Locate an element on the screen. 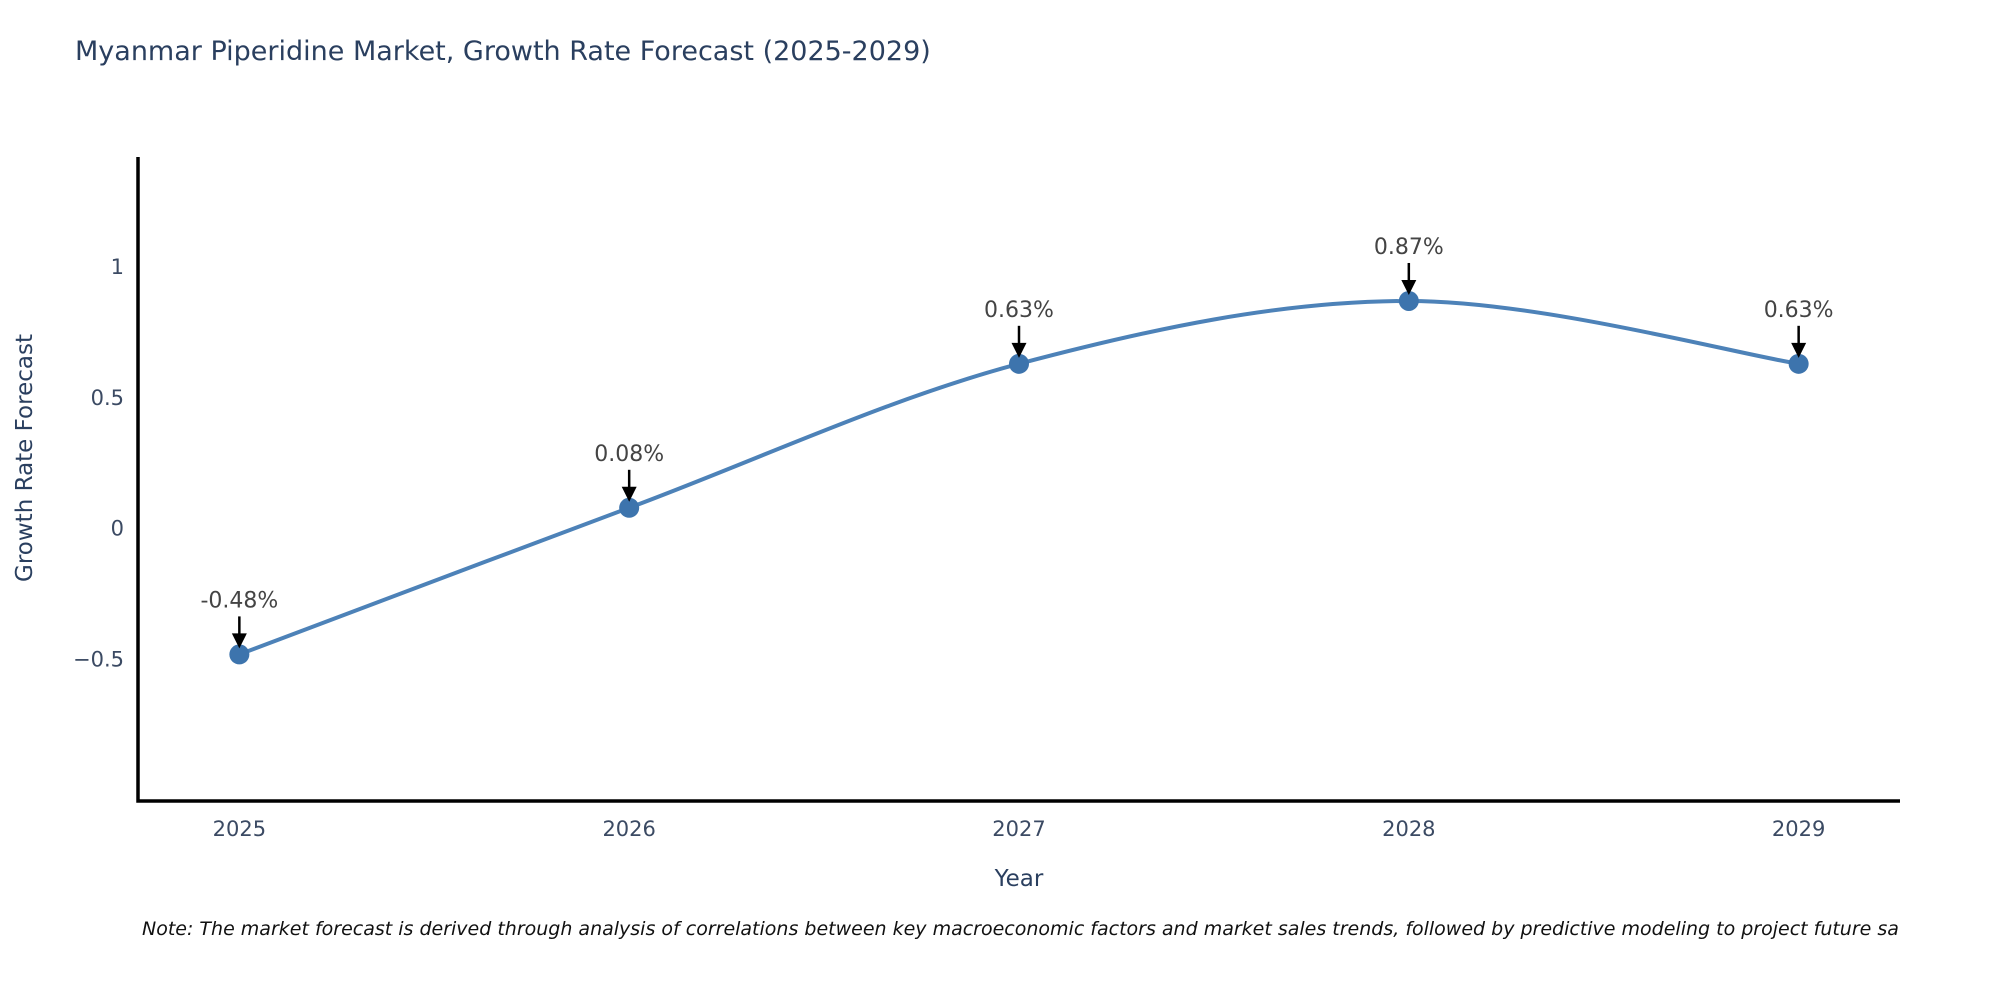 The height and width of the screenshot is (1000, 2000). x-tick-label: 2028 is located at coordinates (1408, 829).